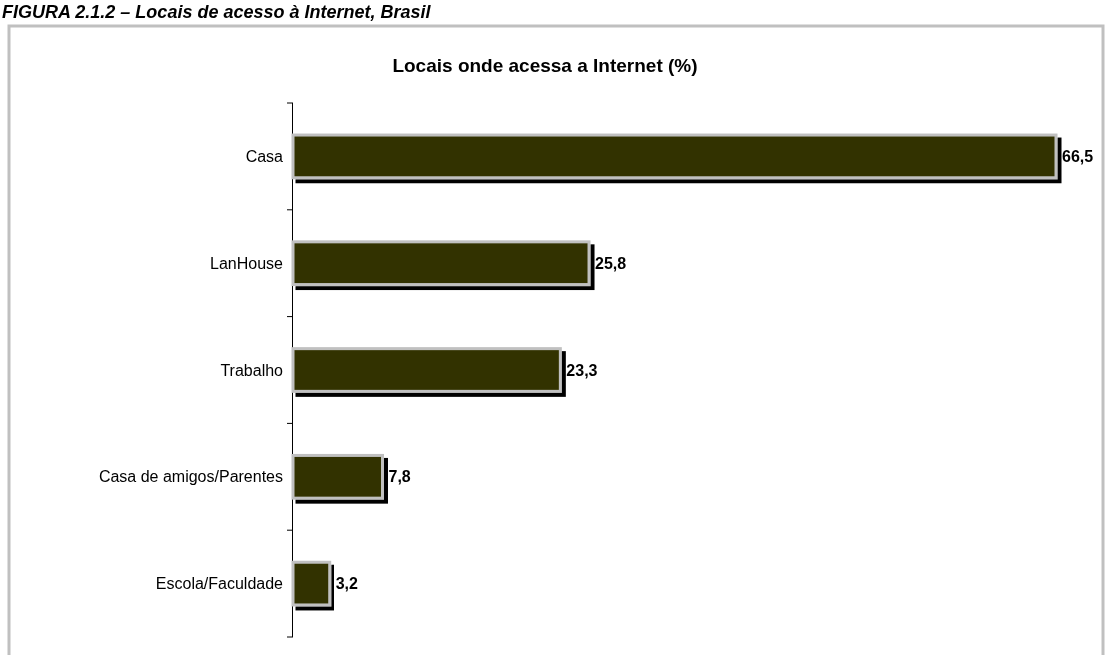  What do you see at coordinates (545, 65) in the screenshot?
I see `chart-subtitle: Locais onde acessa a Internet (%)` at bounding box center [545, 65].